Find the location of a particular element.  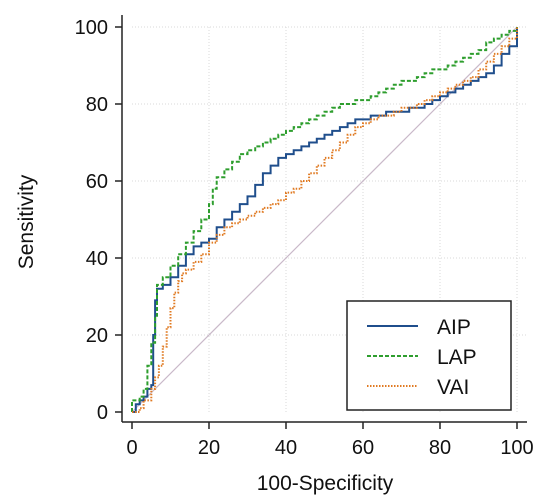

x-tick-label: 60 is located at coordinates (363, 448).